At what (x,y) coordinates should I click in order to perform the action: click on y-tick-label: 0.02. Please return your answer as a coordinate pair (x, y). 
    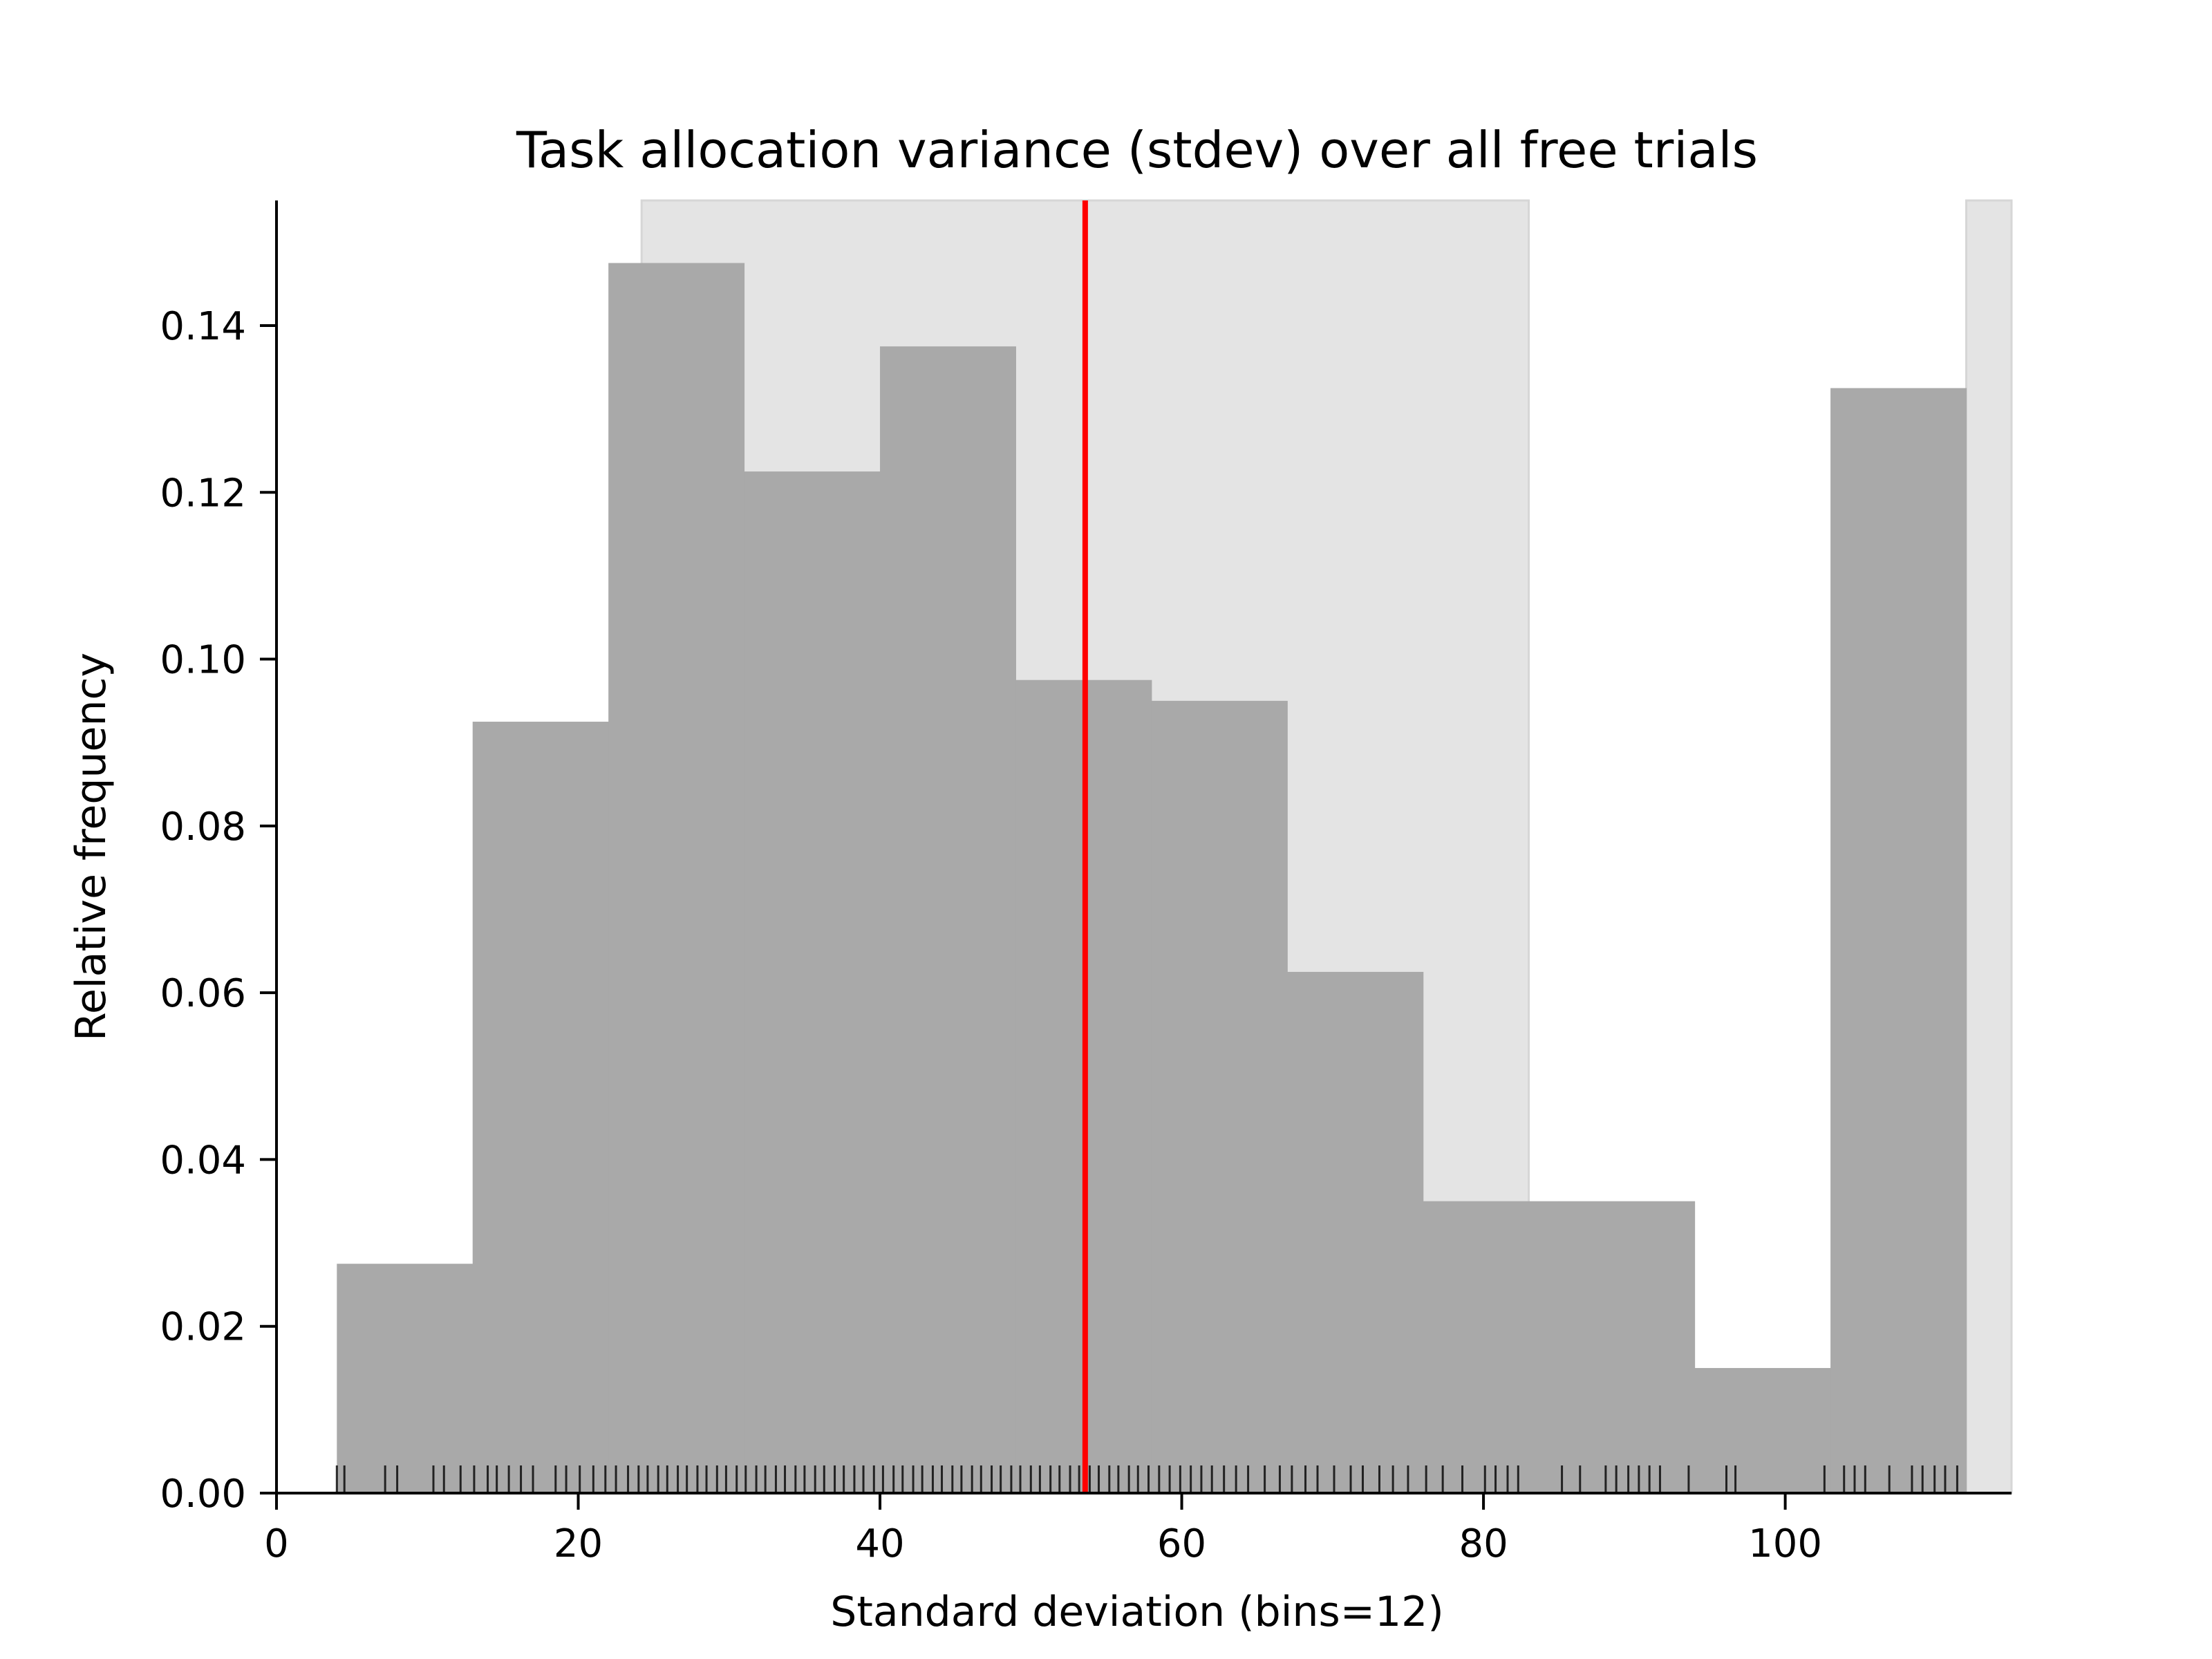
    Looking at the image, I should click on (203, 1327).